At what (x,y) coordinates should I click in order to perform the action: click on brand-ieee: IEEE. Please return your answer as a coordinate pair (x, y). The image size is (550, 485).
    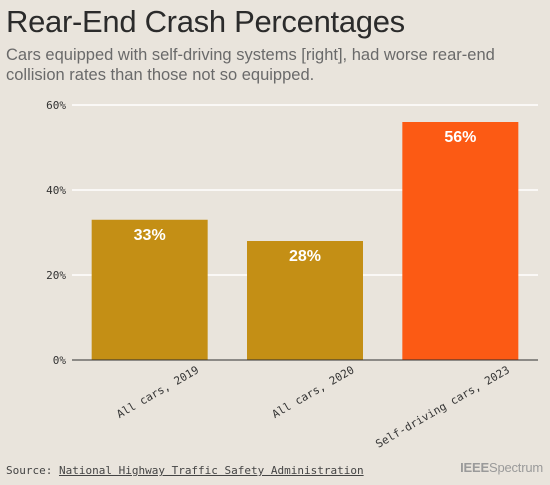
    Looking at the image, I should click on (474, 467).